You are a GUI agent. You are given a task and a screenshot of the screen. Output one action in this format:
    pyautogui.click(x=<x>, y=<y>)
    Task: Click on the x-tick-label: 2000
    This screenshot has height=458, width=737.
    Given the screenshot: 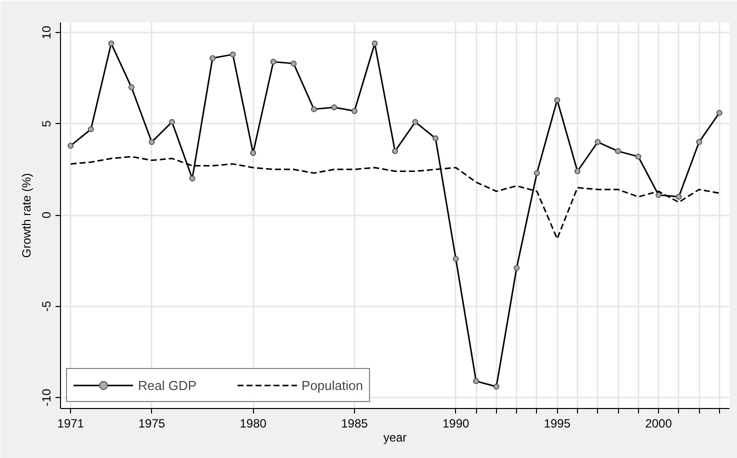 What is the action you would take?
    pyautogui.click(x=658, y=423)
    